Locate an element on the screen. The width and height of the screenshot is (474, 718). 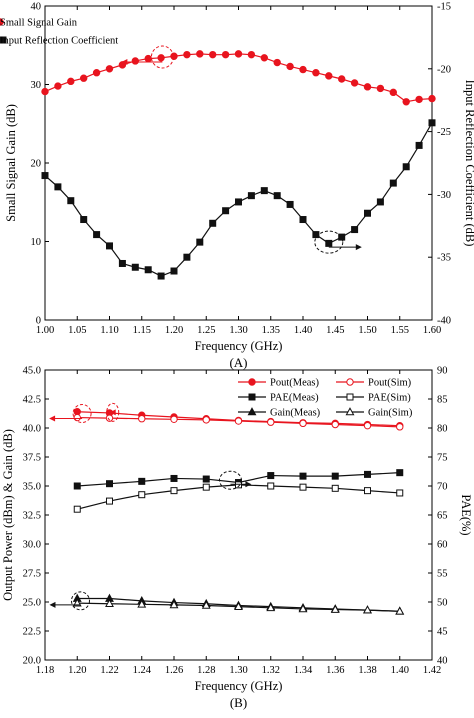
y2-tick-label: 55 is located at coordinates (442, 574).